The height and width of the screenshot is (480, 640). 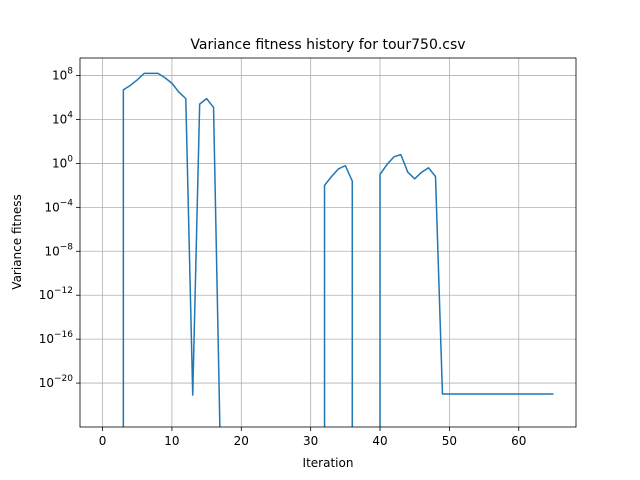 What do you see at coordinates (518, 441) in the screenshot?
I see `x-tick-label: 60` at bounding box center [518, 441].